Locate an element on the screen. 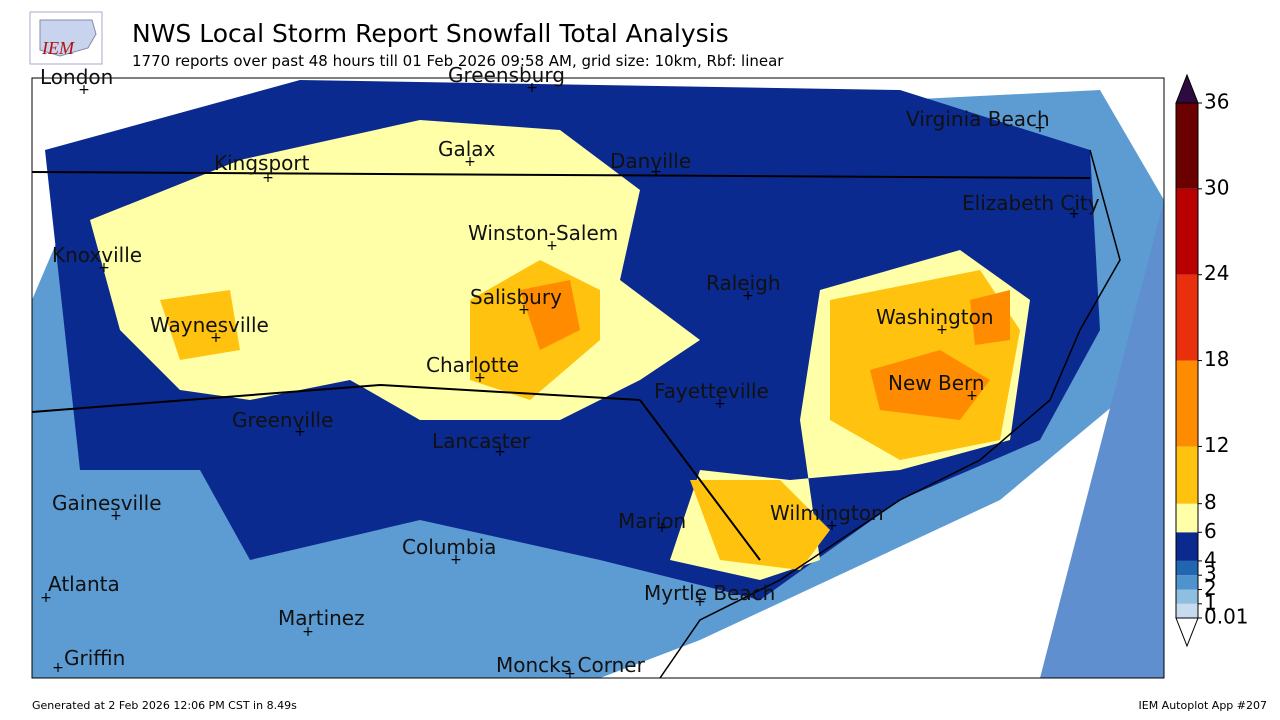 Image resolution: width=1280 pixels, height=720 pixels. city-label: Wilmington is located at coordinates (827, 513).